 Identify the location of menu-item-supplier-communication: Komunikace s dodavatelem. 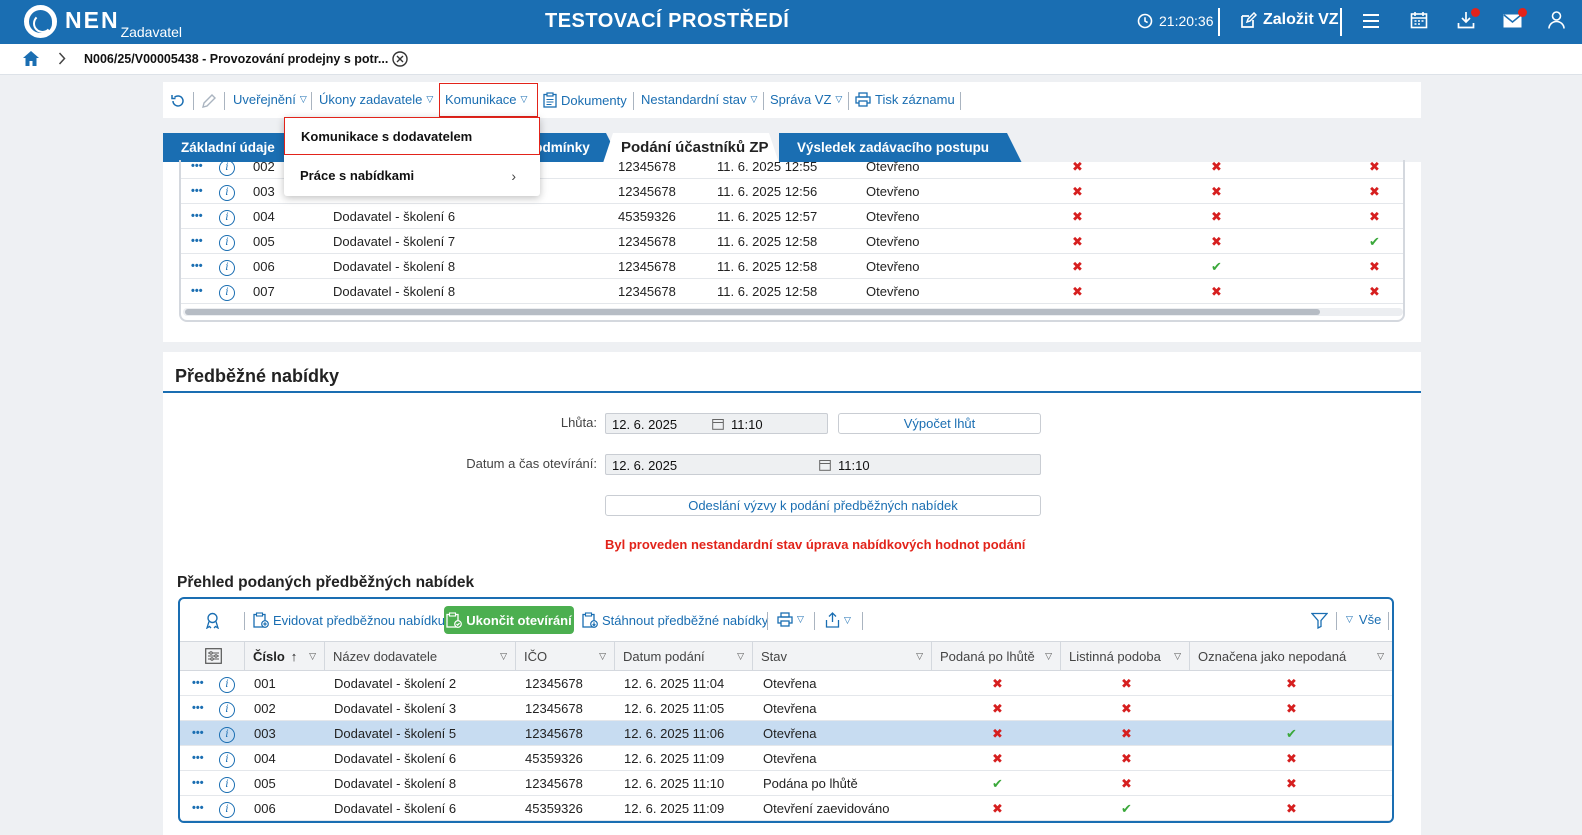
(412, 136).